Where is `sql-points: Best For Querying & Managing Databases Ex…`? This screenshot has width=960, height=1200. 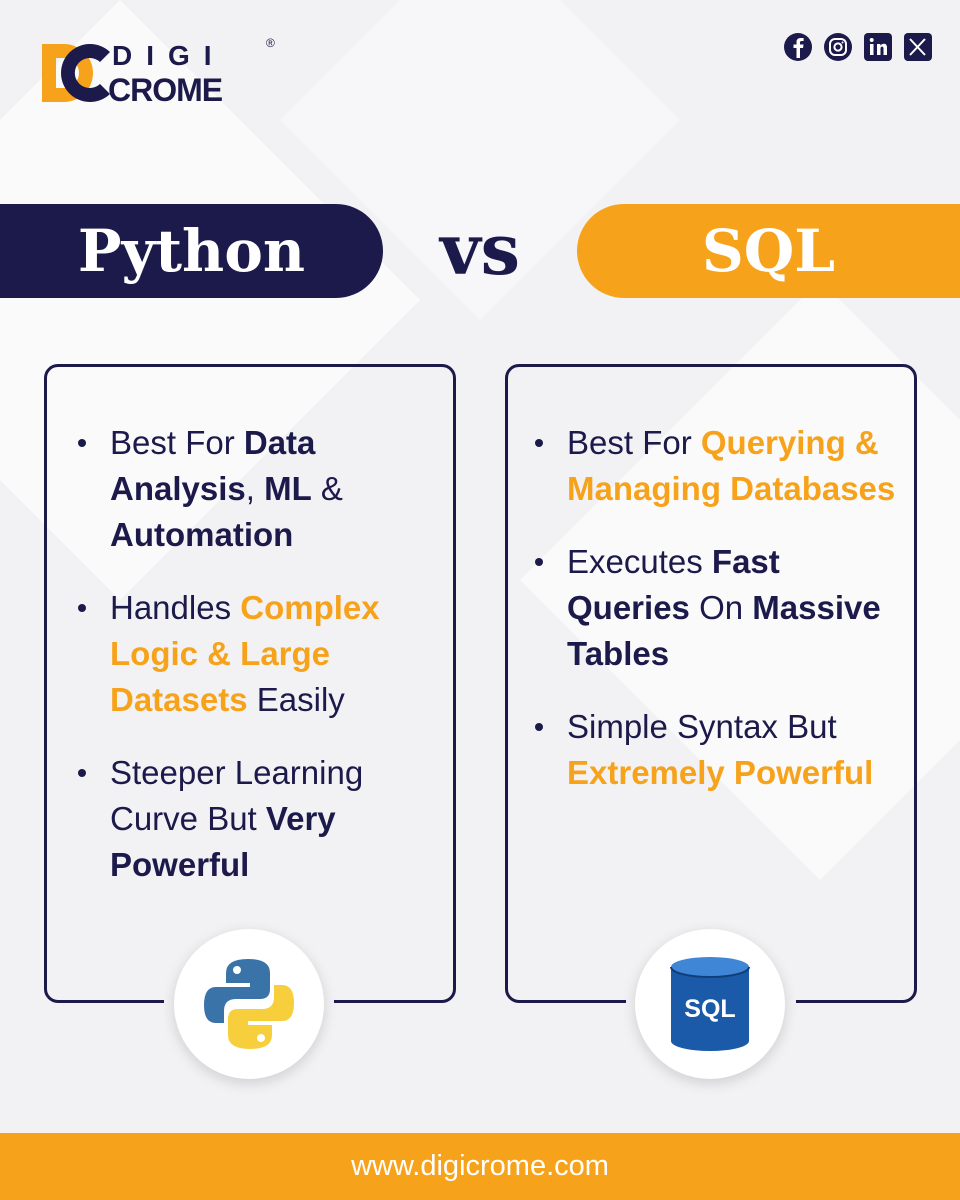
sql-points: Best For Querying & Managing Databases Ex… is located at coordinates (716, 621).